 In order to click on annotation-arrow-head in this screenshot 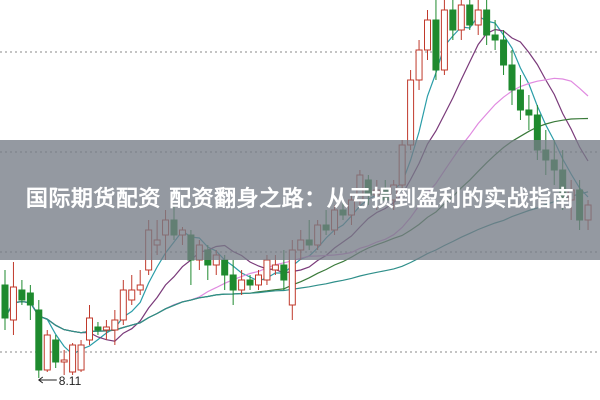, I will do `click(40, 380)`.